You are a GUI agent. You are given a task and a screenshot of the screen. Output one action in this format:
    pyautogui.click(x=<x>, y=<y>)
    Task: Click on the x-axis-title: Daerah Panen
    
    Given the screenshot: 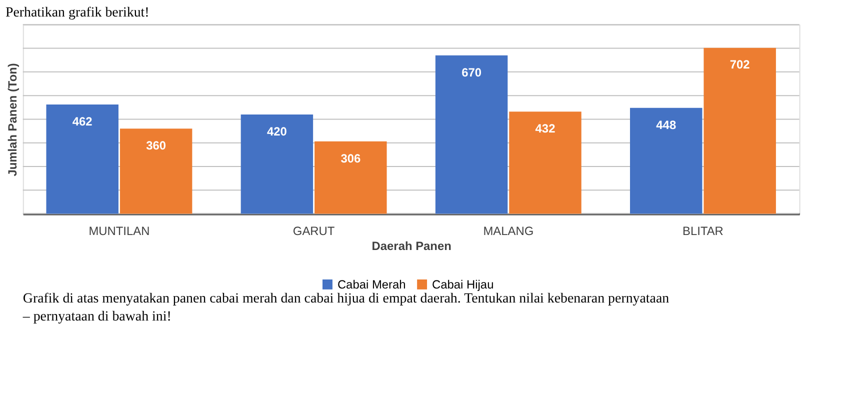 What is the action you would take?
    pyautogui.click(x=412, y=246)
    